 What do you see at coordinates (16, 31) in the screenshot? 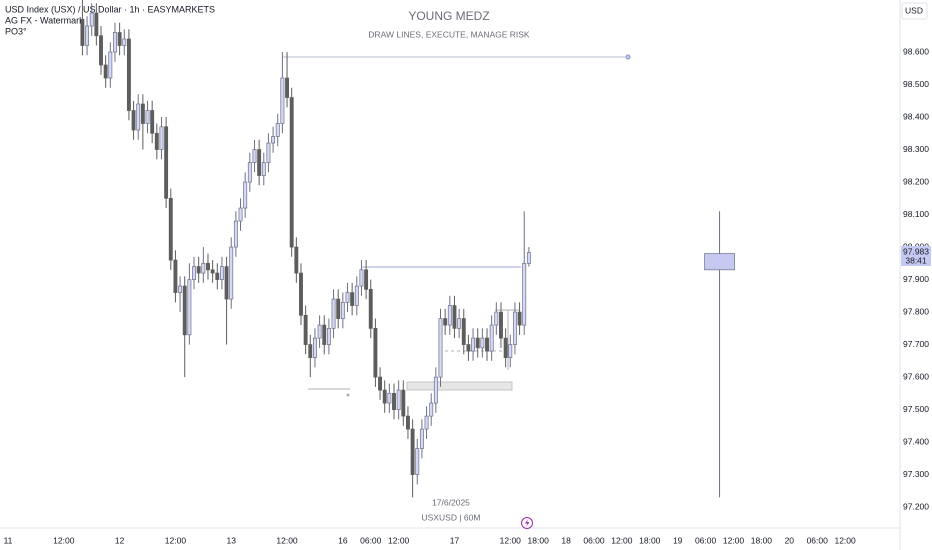
I see `indicator-label: PO3°` at bounding box center [16, 31].